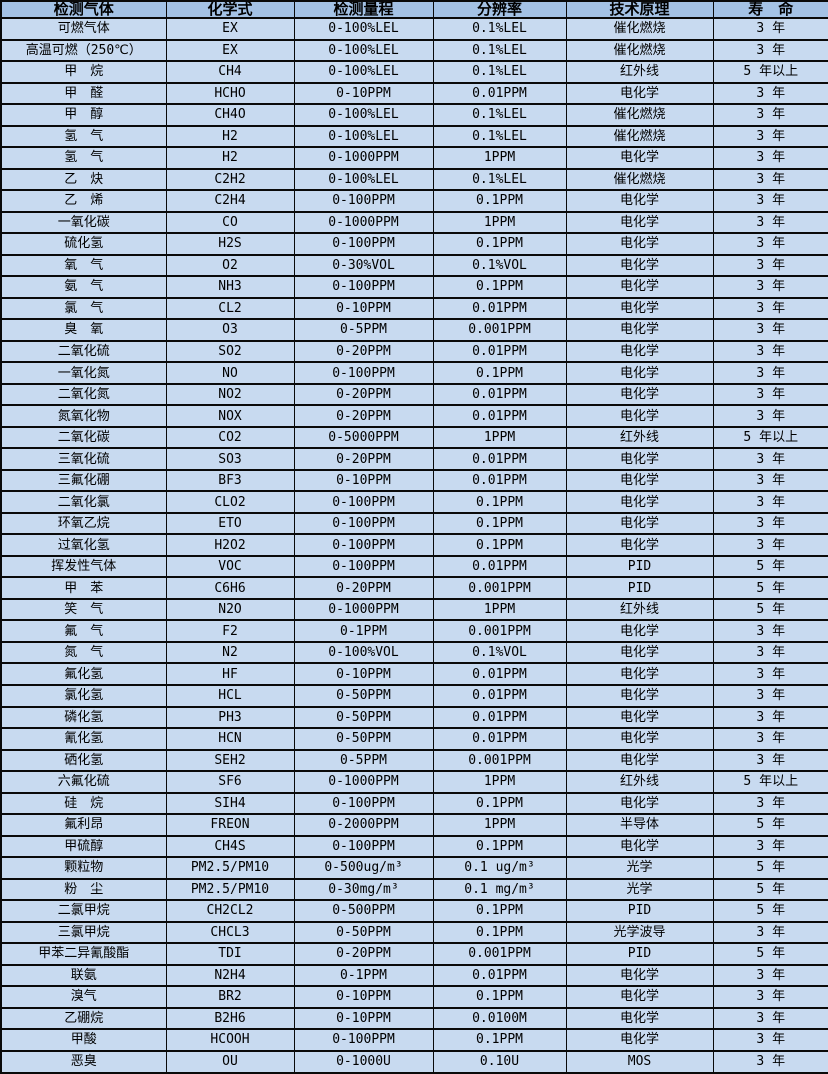 The width and height of the screenshot is (828, 1074). Describe the element at coordinates (414, 1018) in the screenshot. I see `table-row: 乙硼烷 B2H6 0-10PPM 0.0100M 电化学 3 年` at that location.